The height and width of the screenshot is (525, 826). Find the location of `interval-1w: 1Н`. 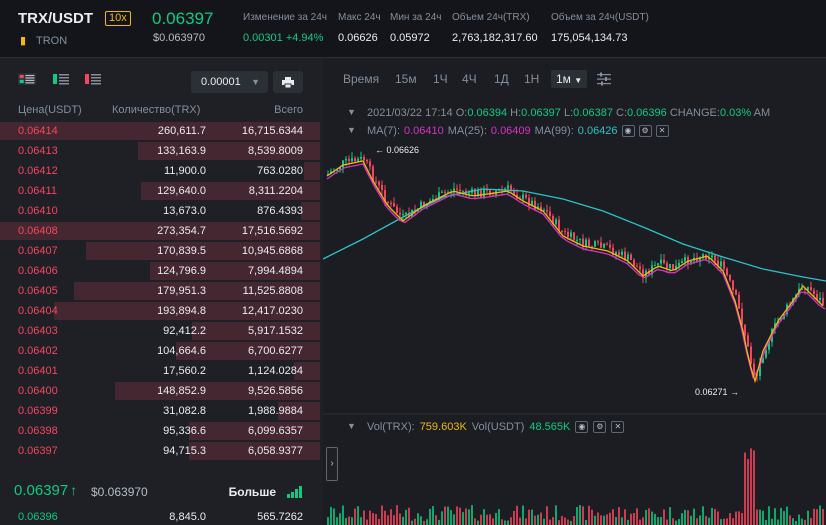

interval-1w: 1Н is located at coordinates (532, 79).